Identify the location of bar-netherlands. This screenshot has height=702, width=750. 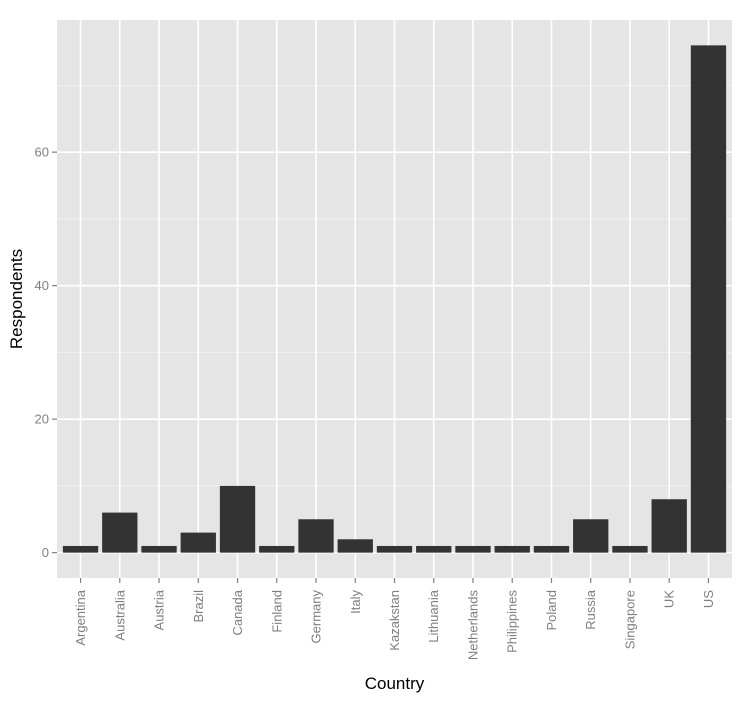
(473, 549).